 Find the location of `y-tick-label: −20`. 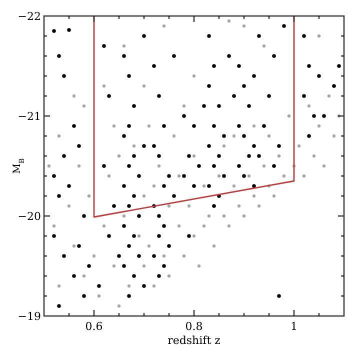

y-tick-label: −20 is located at coordinates (29, 216).